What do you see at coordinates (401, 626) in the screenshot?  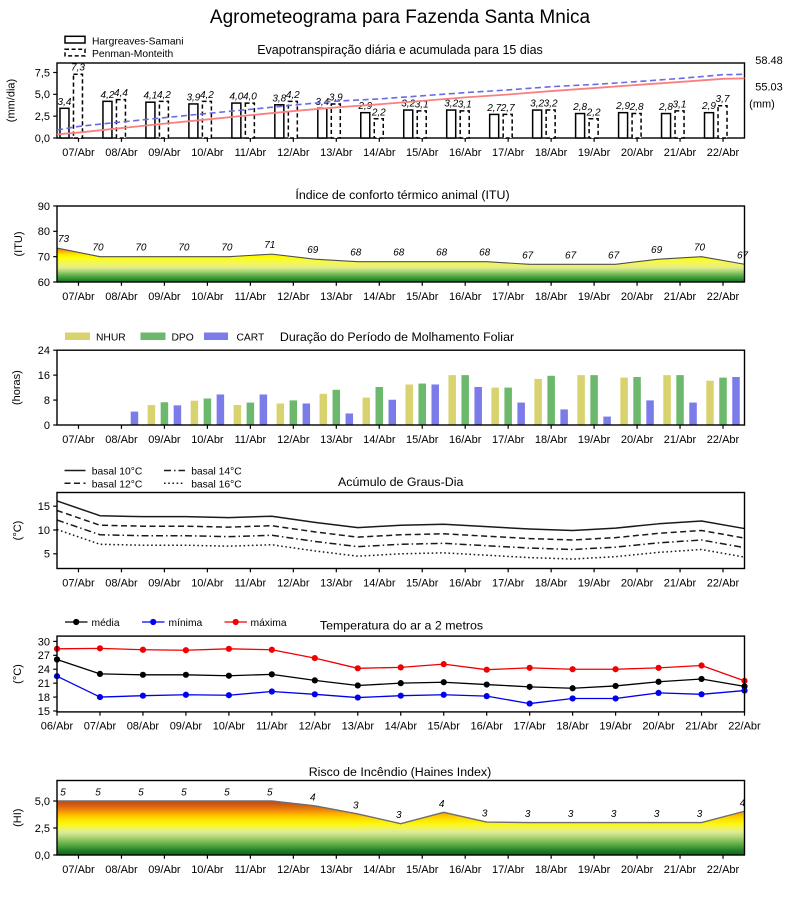 I see `svg-text: Temperatura do ar a 2 metros` at bounding box center [401, 626].